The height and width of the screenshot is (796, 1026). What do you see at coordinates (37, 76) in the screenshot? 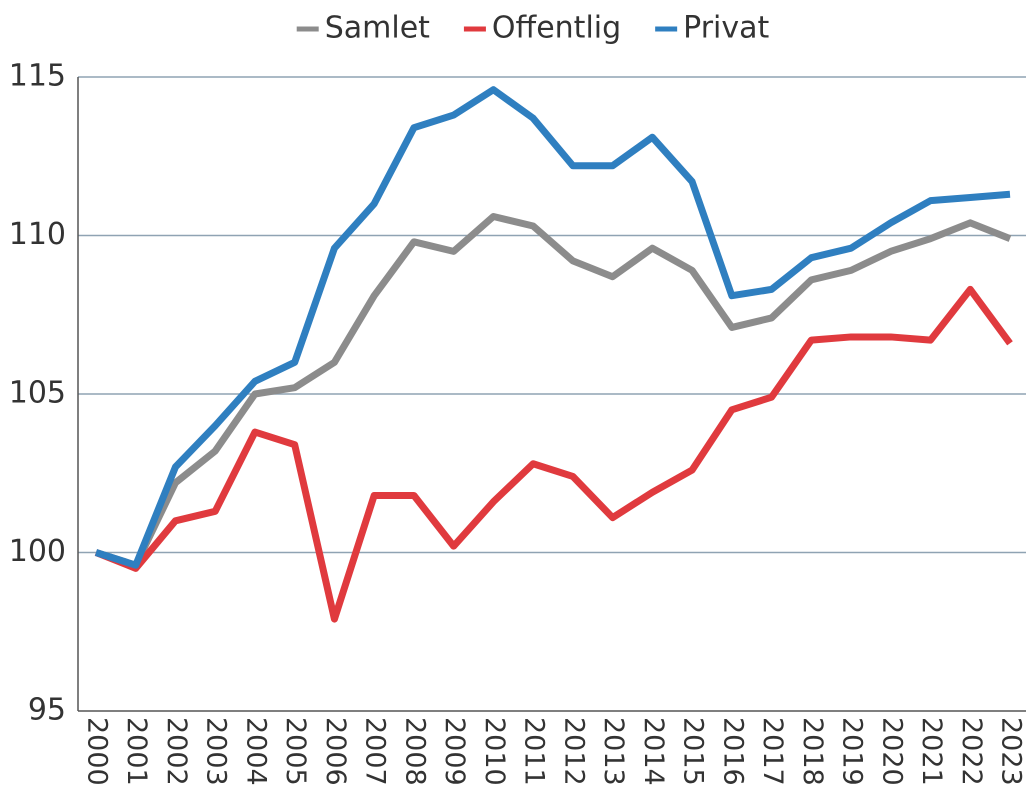
I see `y-tick-label: 115` at bounding box center [37, 76].